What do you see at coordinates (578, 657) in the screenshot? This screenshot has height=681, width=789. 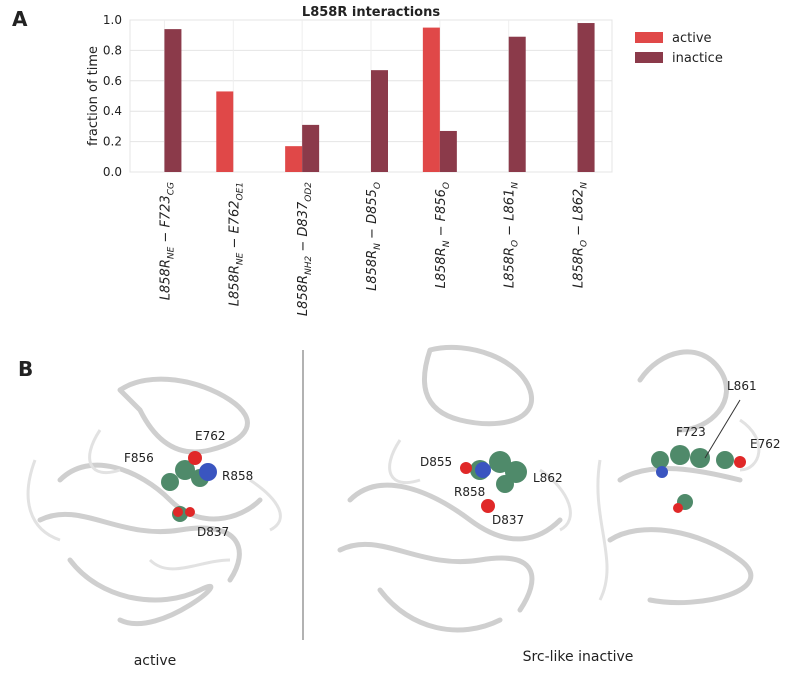 I see `caption: Src-like inactive` at bounding box center [578, 657].